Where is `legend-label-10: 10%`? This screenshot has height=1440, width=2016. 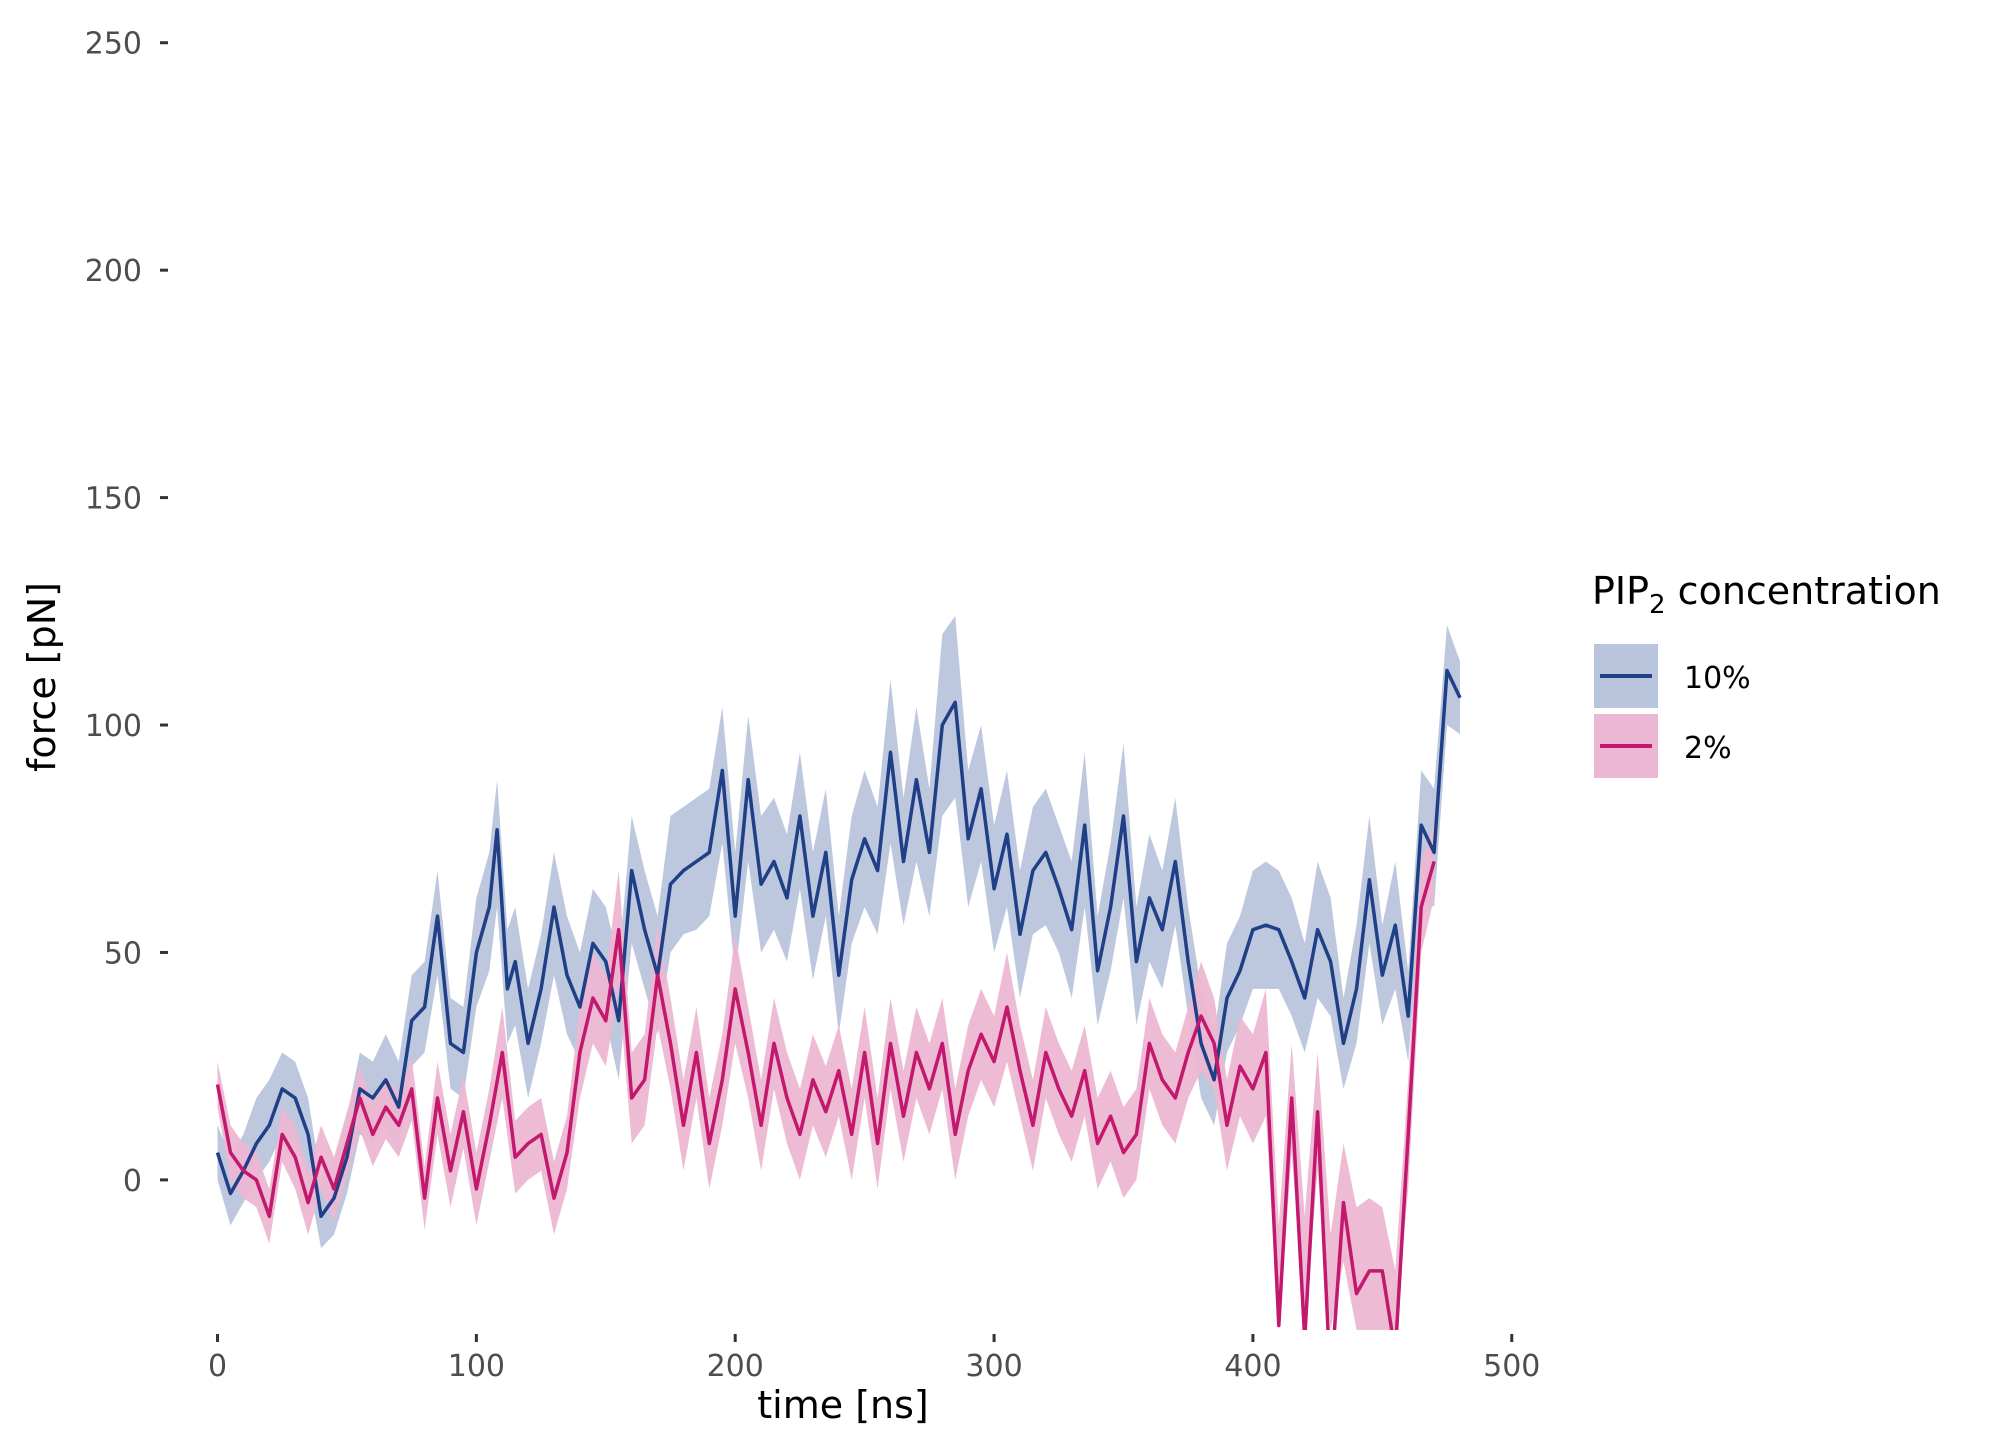 legend-label-10: 10% is located at coordinates (1717, 678).